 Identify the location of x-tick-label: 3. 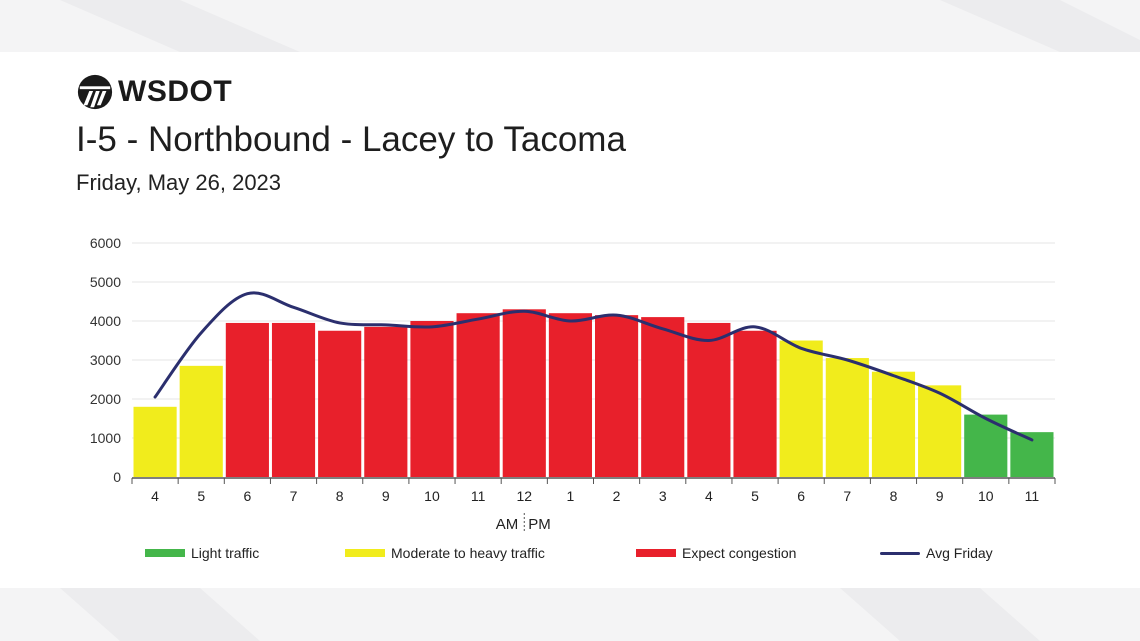
(663, 496).